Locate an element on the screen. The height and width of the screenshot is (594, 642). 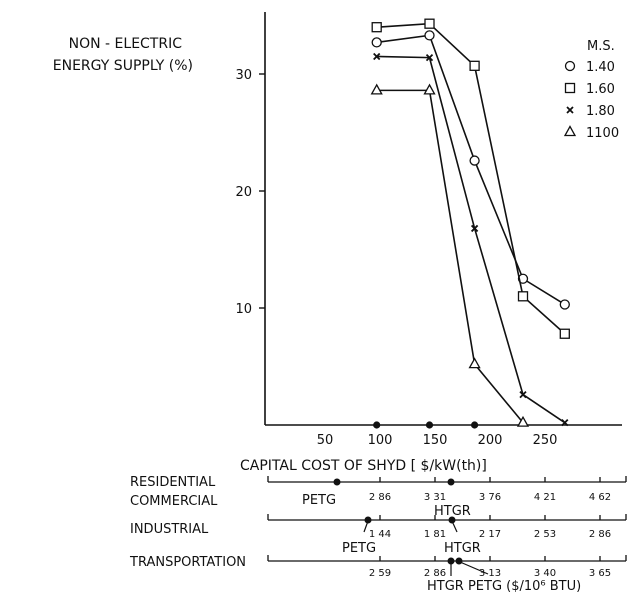
scale-tick-label: 2 17 is located at coordinates (490, 534).